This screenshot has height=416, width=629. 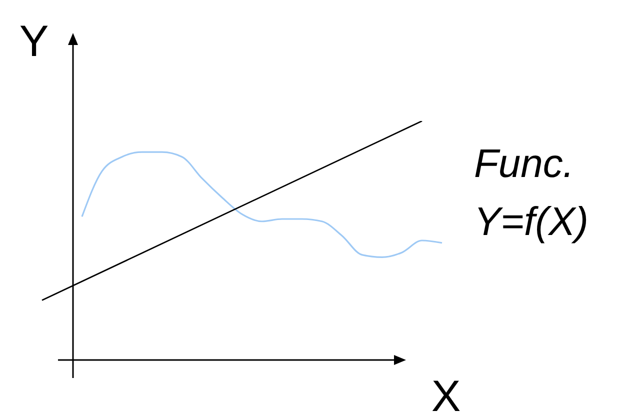 I want to click on y-axis-title: Y, so click(x=34, y=41).